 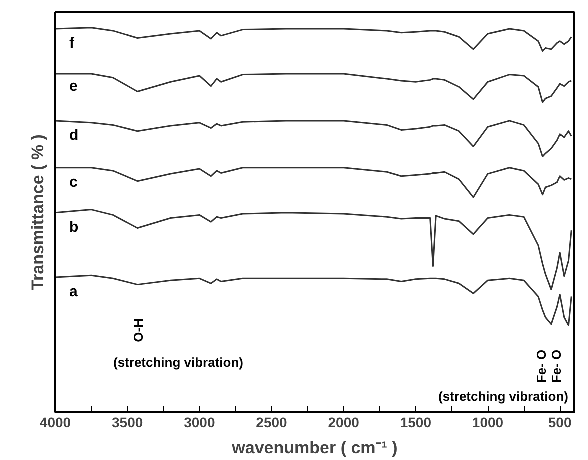 I want to click on y-axis-title: Transmittance ( % ), so click(x=38, y=212).